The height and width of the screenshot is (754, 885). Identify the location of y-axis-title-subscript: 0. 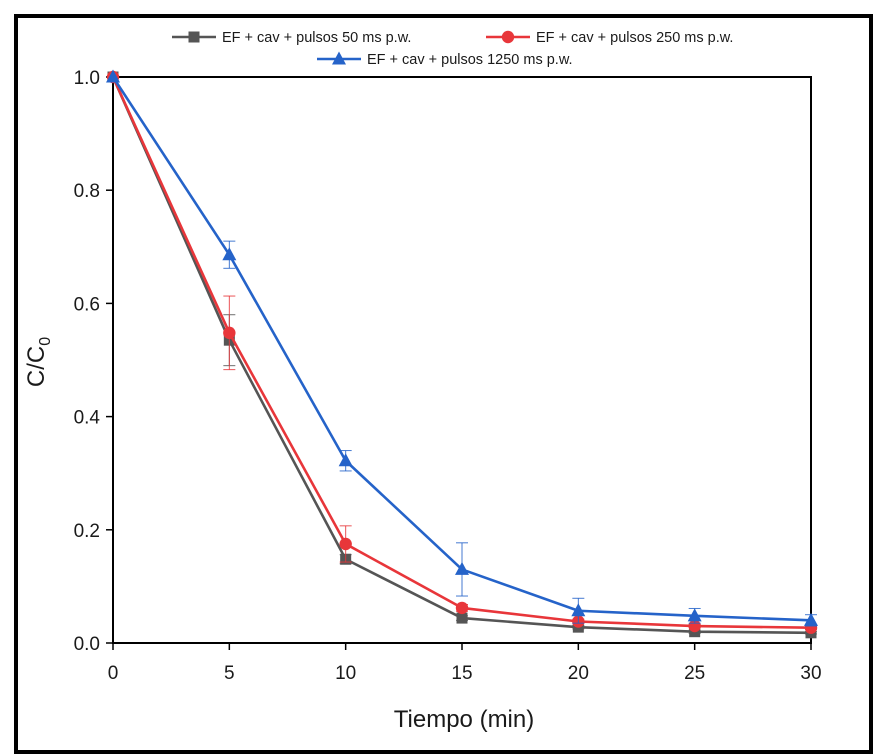
(45, 341).